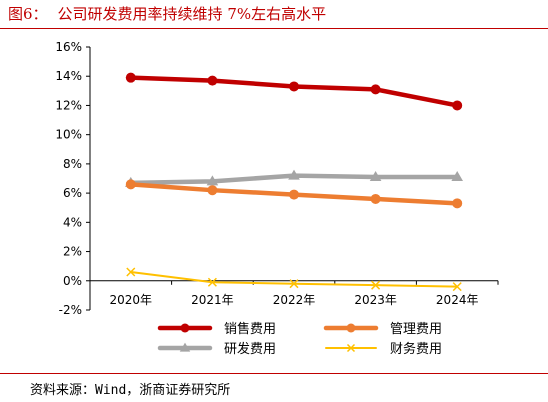  What do you see at coordinates (70, 310) in the screenshot?
I see `y-tick-label: -2%` at bounding box center [70, 310].